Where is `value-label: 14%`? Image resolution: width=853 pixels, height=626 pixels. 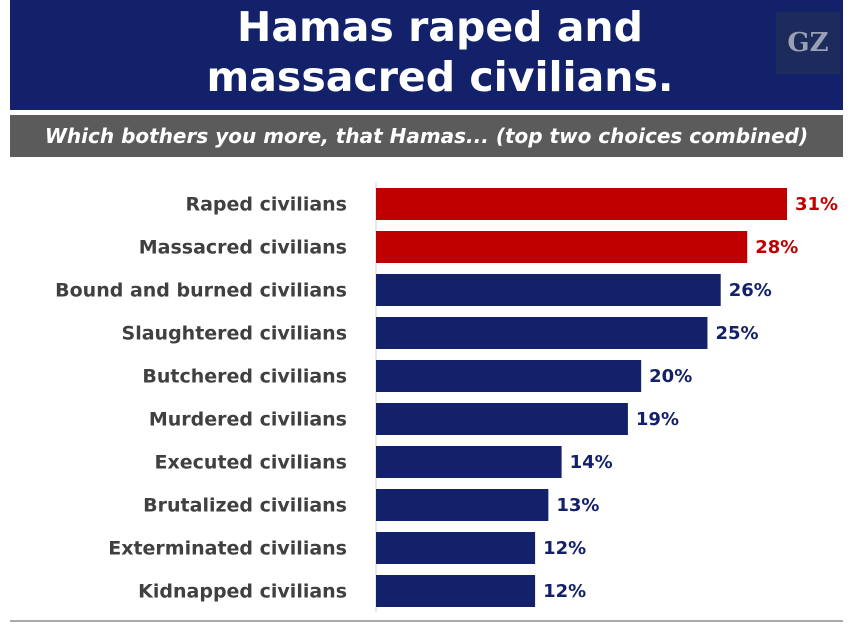
value-label: 14% is located at coordinates (591, 462).